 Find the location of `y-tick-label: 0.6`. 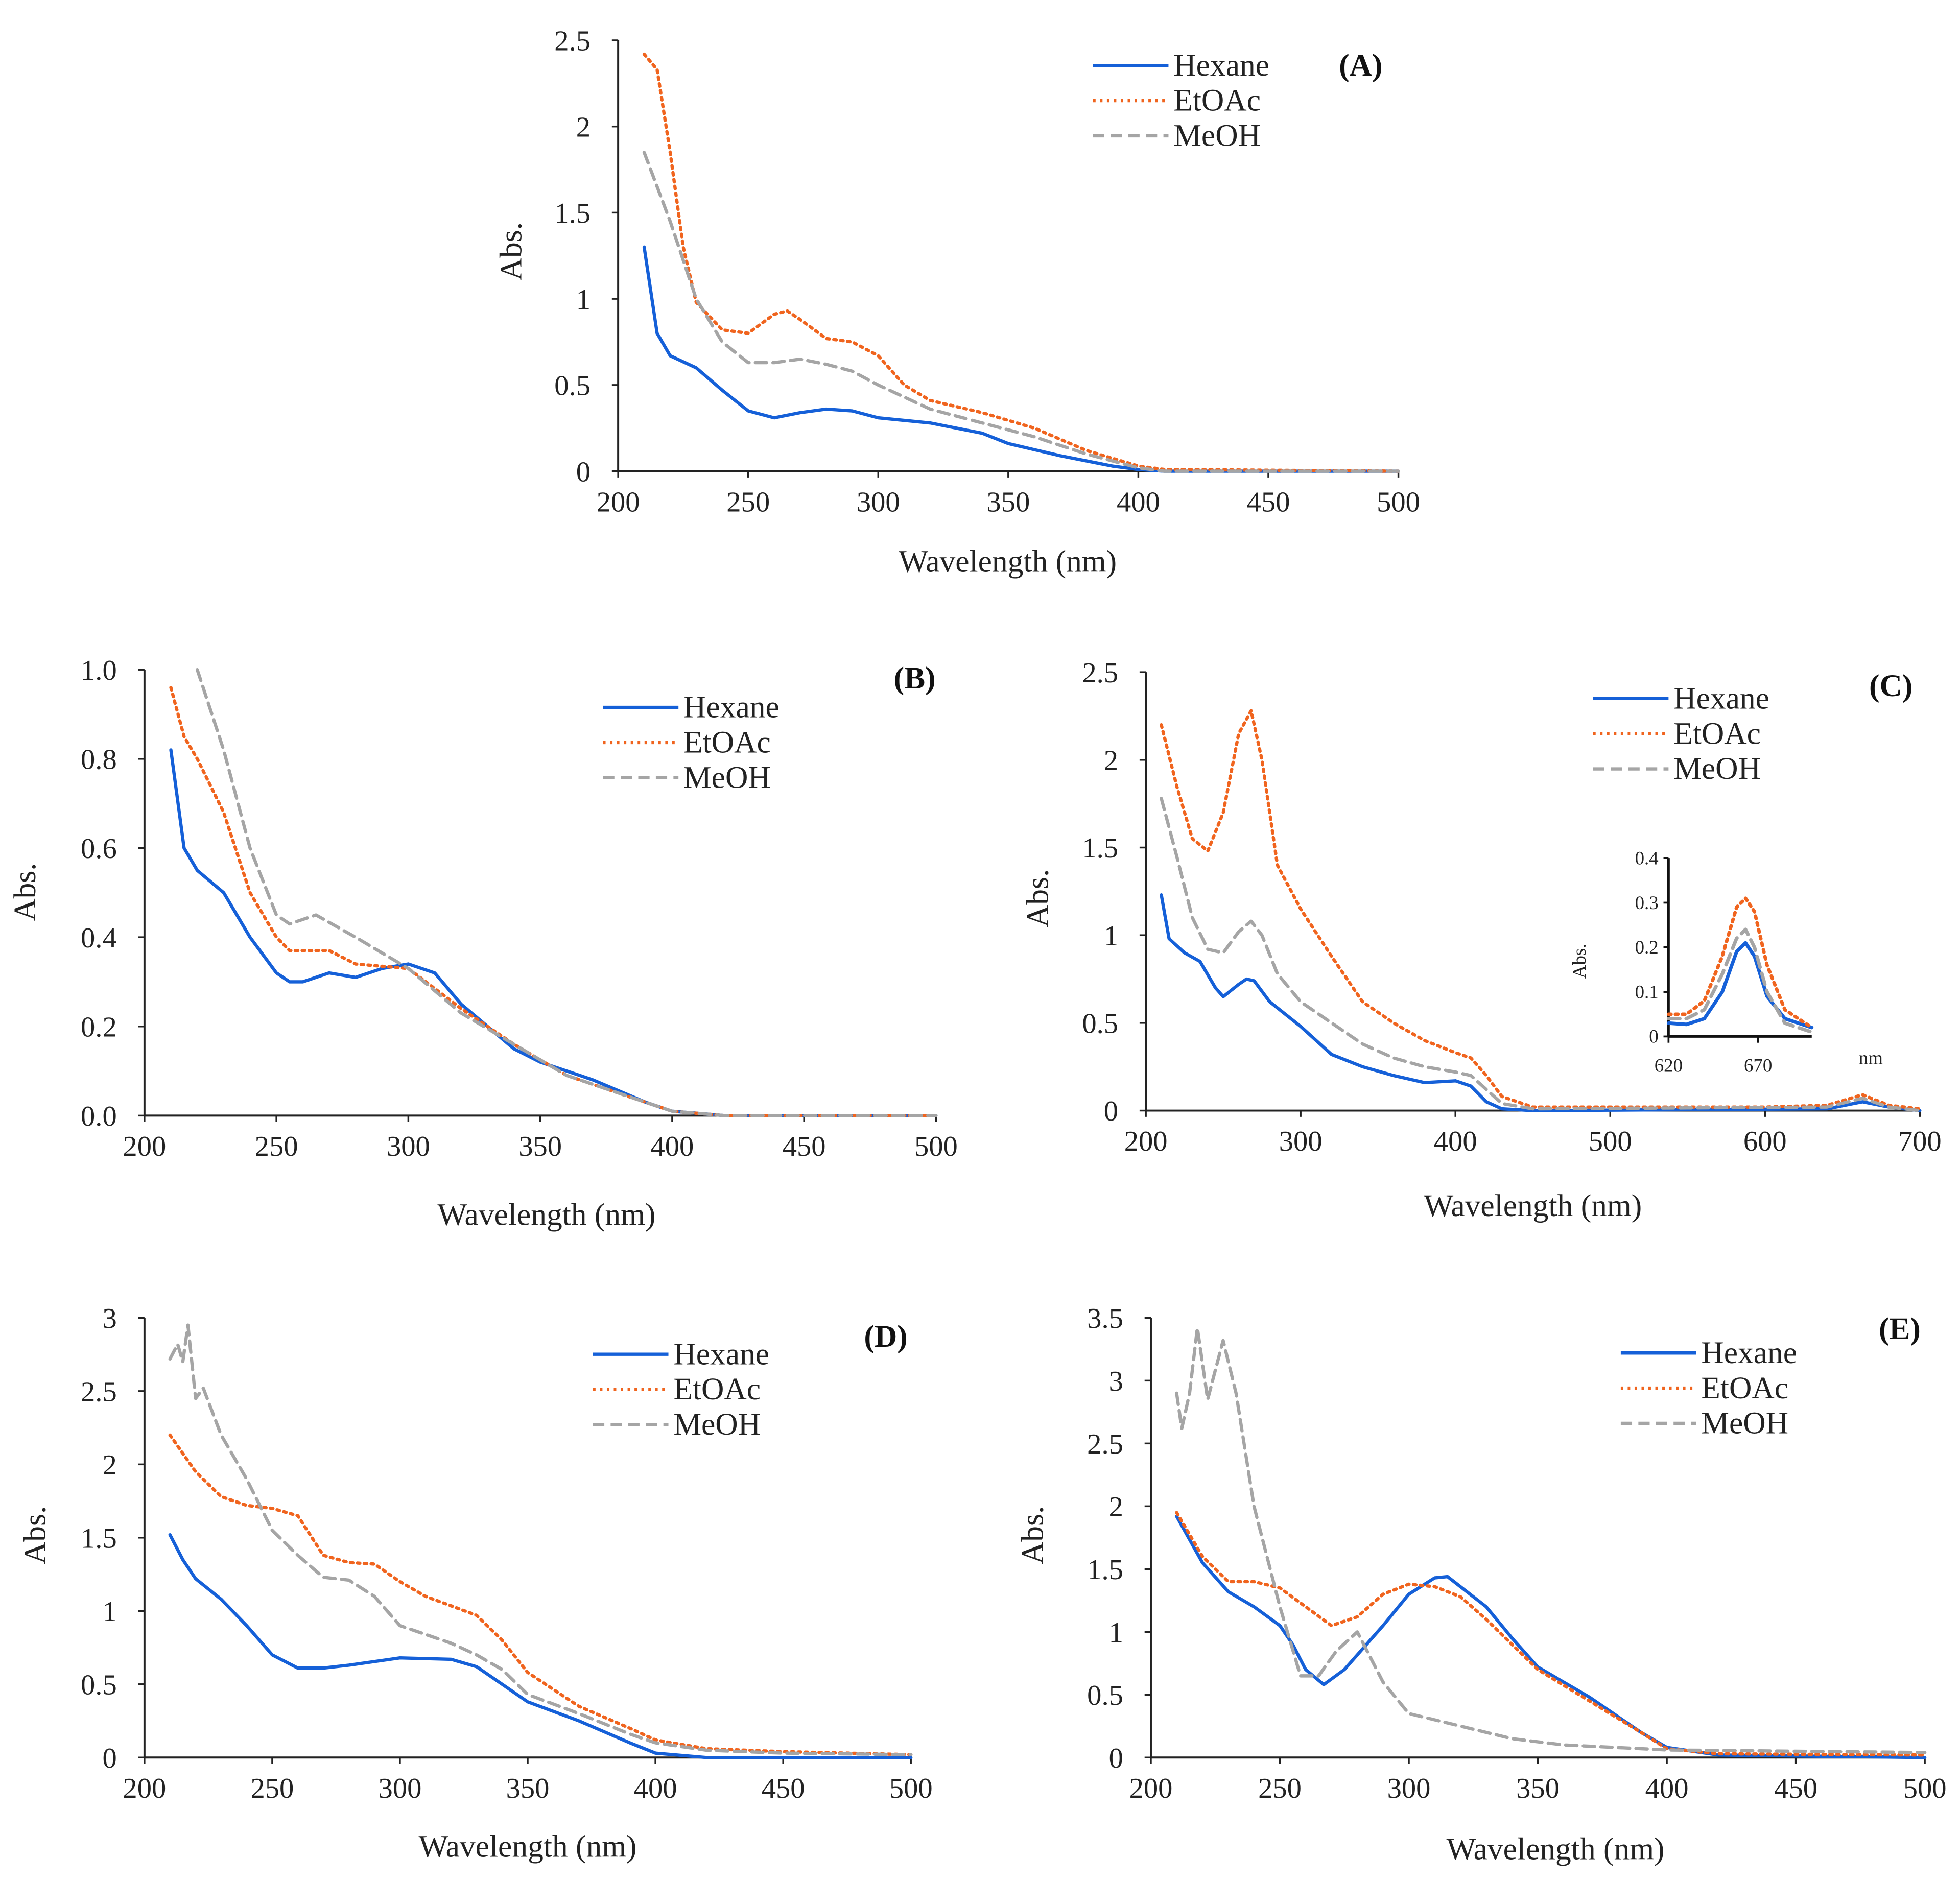

y-tick-label: 0.6 is located at coordinates (99, 849).